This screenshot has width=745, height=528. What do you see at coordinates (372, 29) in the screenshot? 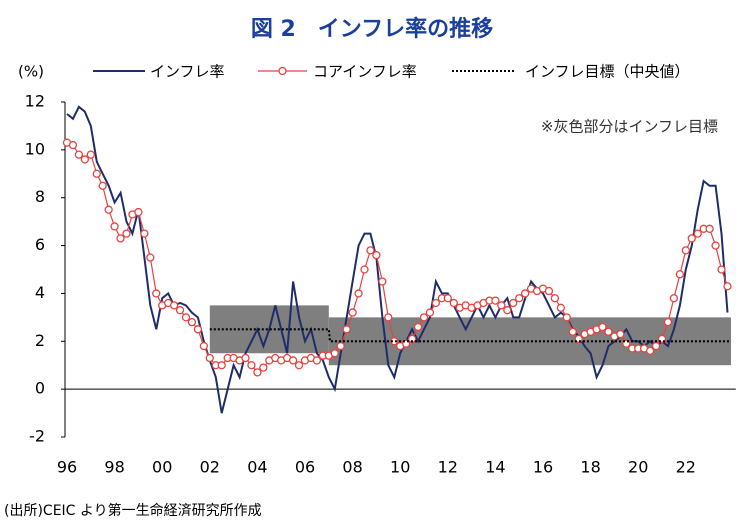
I see `chart-title: 図 2 インフレ率の推移` at bounding box center [372, 29].